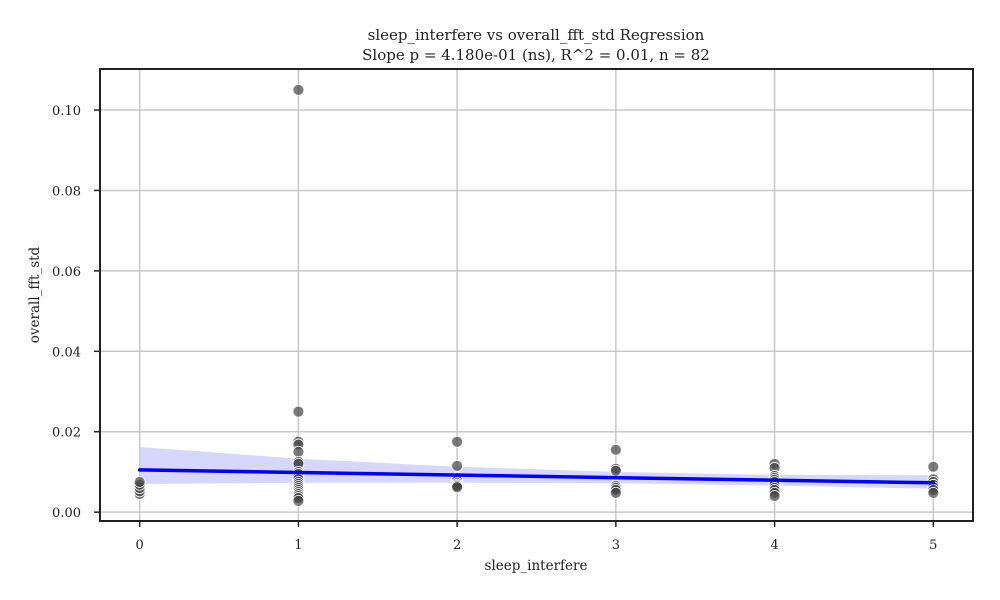  I want to click on y-axis-label: overall_fft_std, so click(35, 294).